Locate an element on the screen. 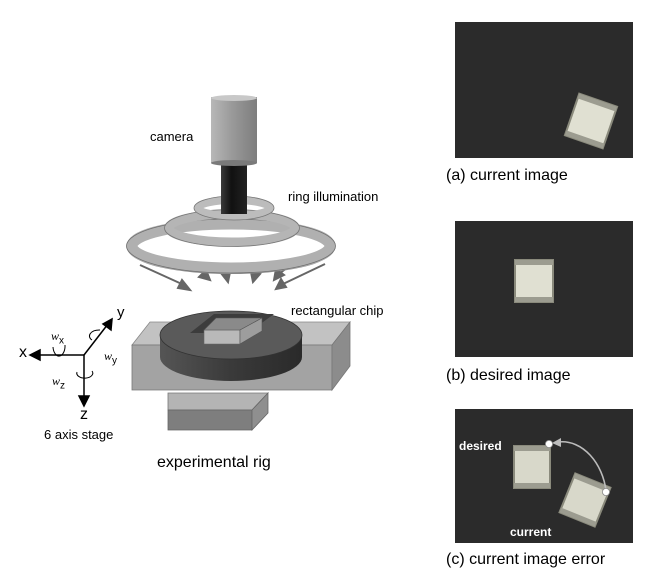 This screenshot has width=655, height=584. desired-image-photo is located at coordinates (544, 289).